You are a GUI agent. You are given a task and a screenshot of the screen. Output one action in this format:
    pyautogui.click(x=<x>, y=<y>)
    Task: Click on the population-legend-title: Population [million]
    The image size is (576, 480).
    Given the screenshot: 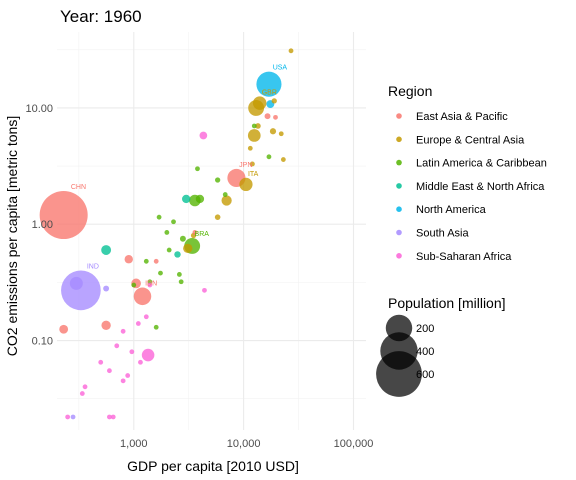 What is the action you would take?
    pyautogui.click(x=447, y=303)
    